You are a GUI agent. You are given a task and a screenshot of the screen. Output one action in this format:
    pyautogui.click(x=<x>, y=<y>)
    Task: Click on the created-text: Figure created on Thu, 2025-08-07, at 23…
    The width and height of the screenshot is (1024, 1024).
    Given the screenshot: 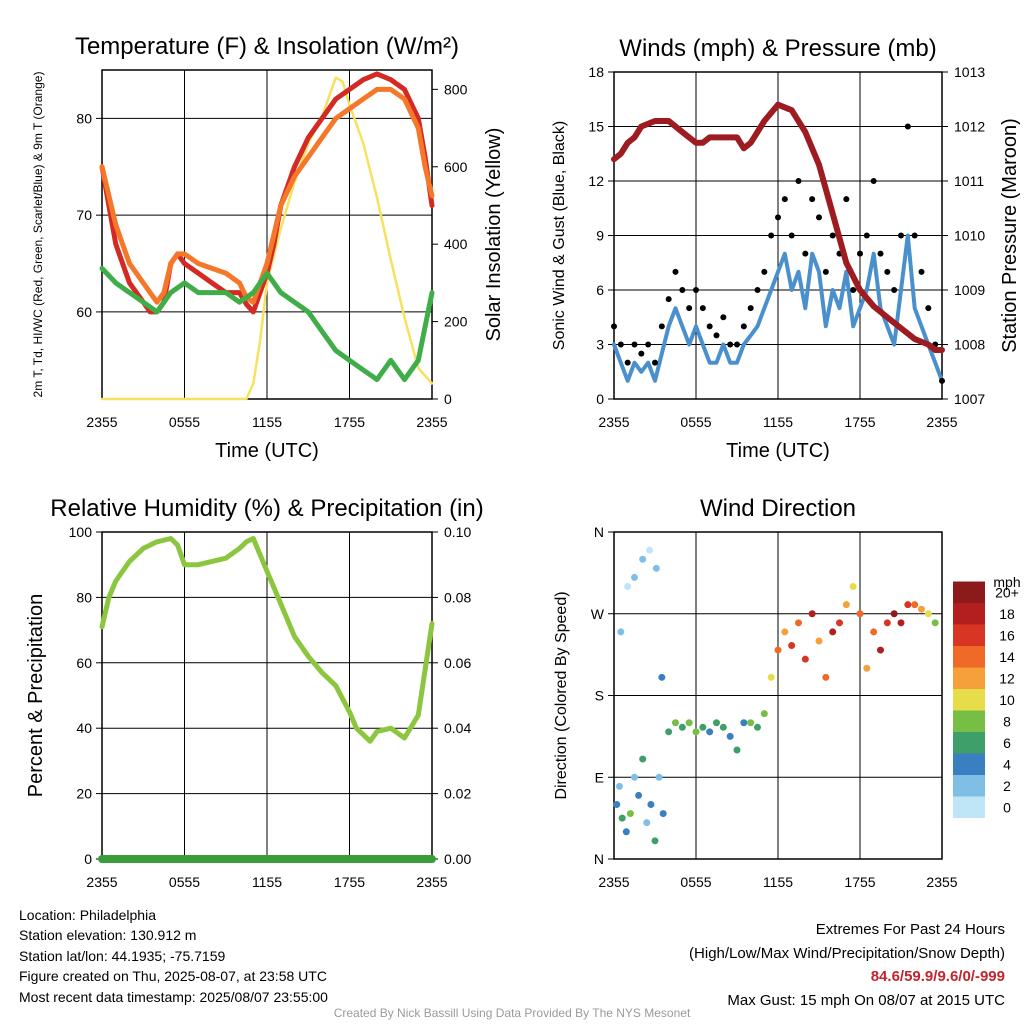 What is the action you would take?
    pyautogui.click(x=173, y=976)
    